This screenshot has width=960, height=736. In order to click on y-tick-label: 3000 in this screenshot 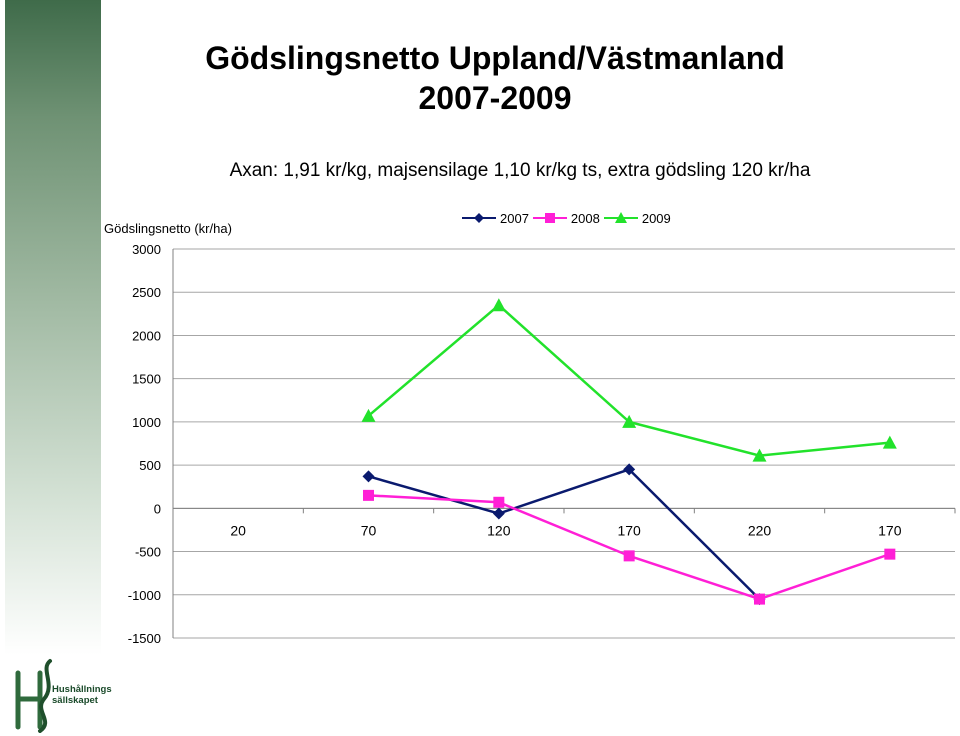, I will do `click(146, 249)`.